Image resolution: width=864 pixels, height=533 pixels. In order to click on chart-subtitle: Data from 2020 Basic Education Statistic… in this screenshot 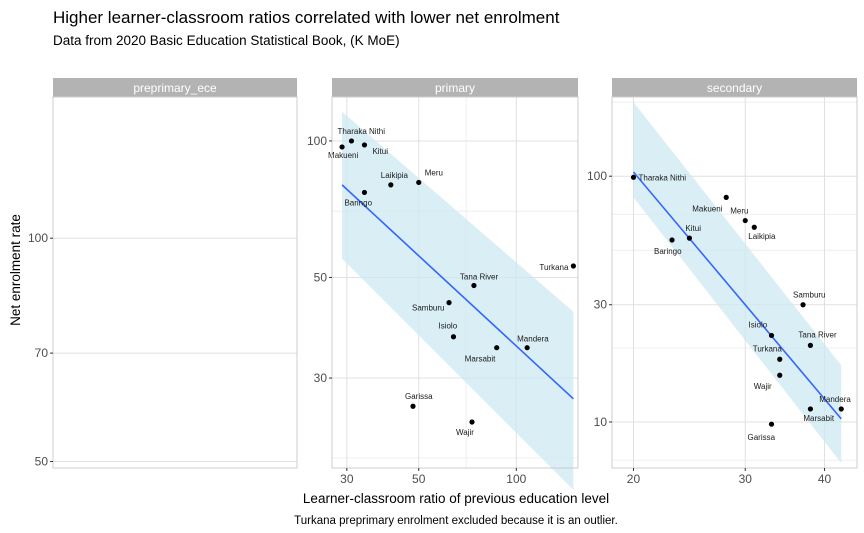, I will do `click(226, 40)`.